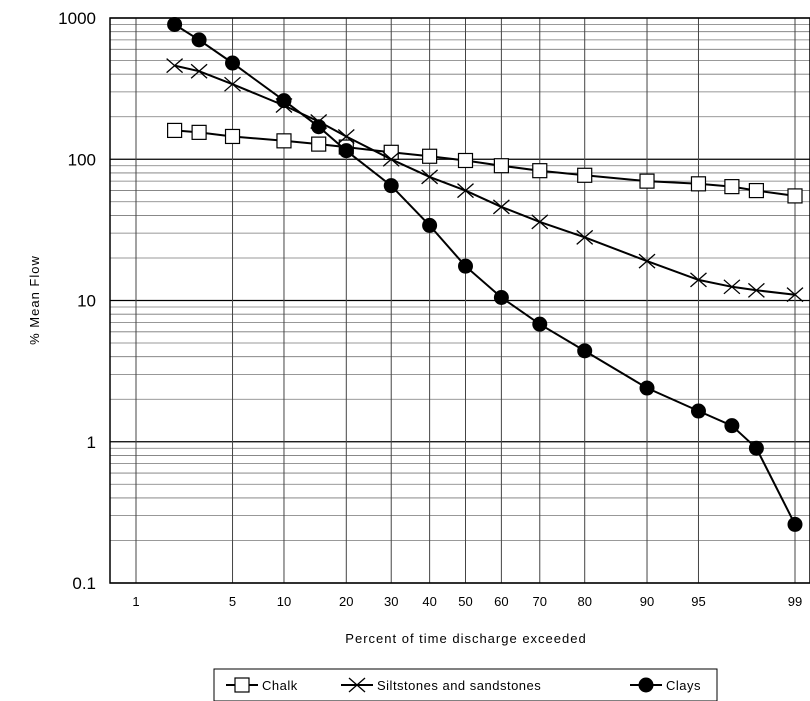 The width and height of the screenshot is (810, 701). Describe the element at coordinates (698, 601) in the screenshot. I see `x-tick-label: 95` at that location.